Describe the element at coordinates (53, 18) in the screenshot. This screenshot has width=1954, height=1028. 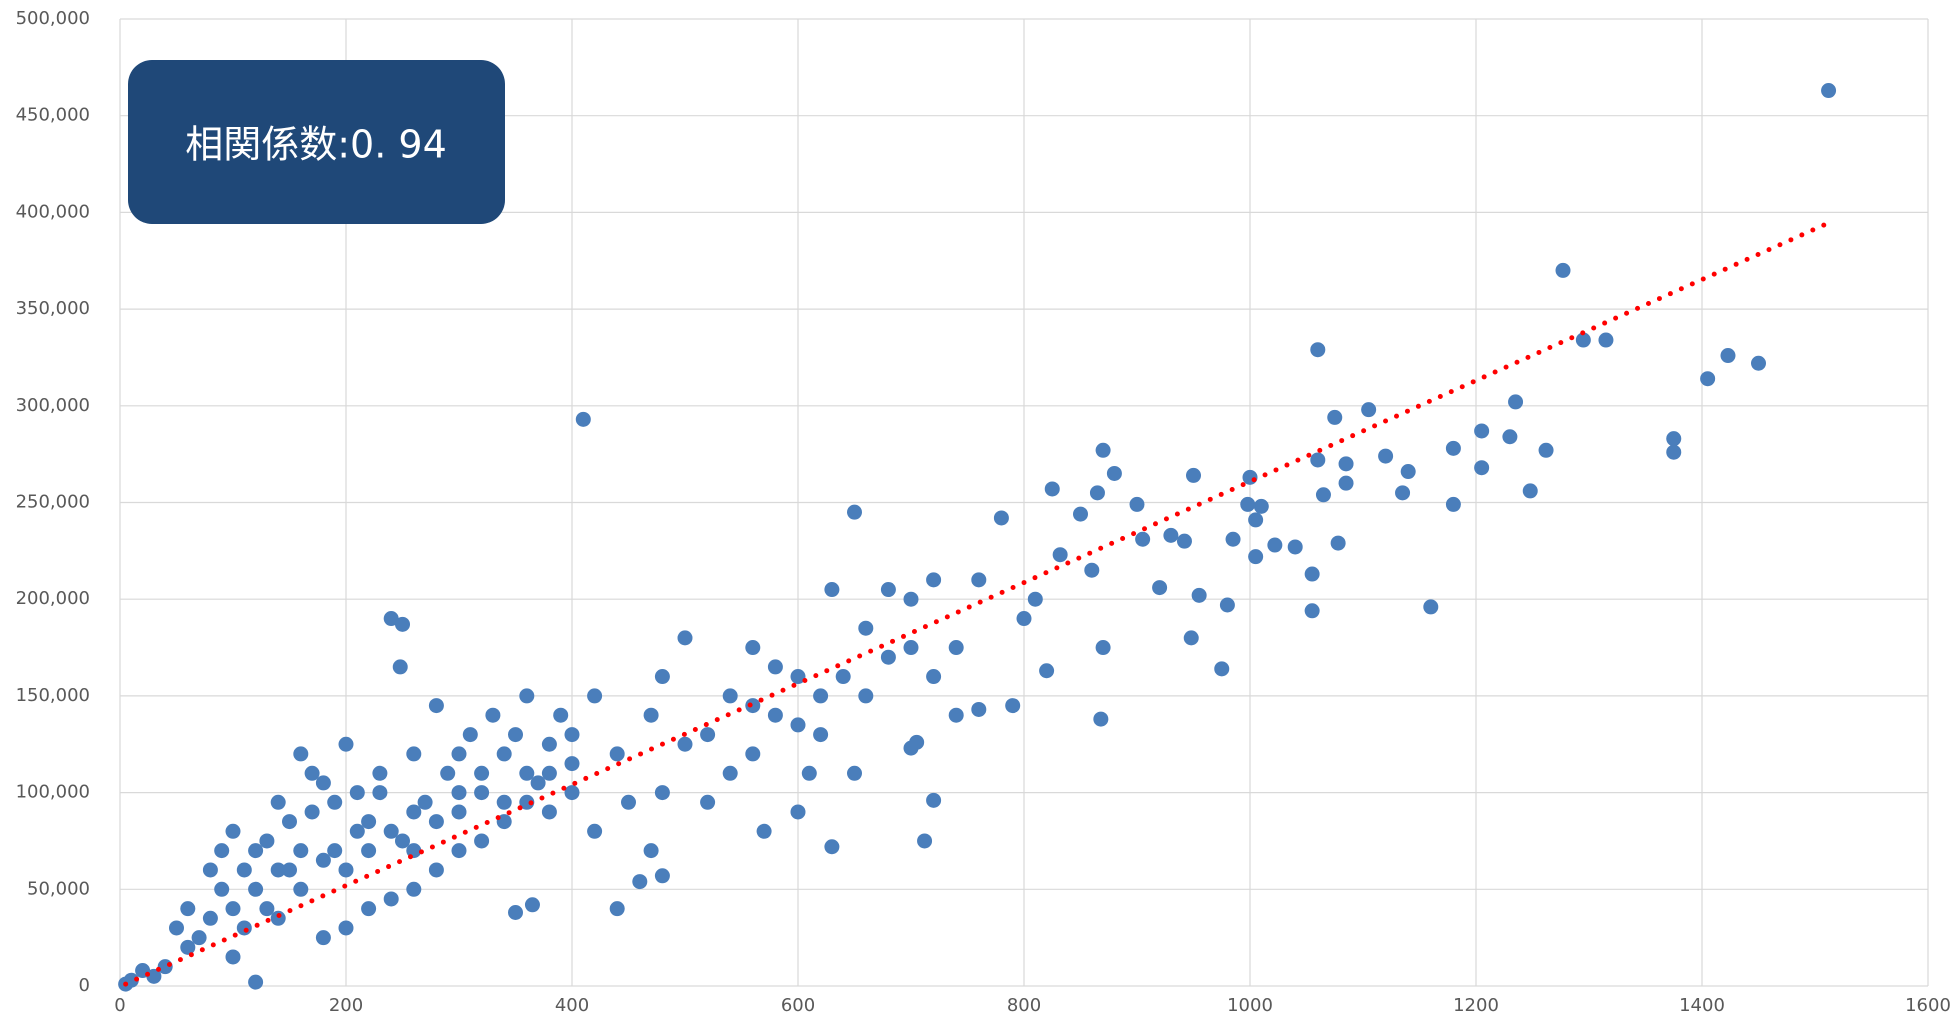
I see `y-tick-label: 500,000` at that location.